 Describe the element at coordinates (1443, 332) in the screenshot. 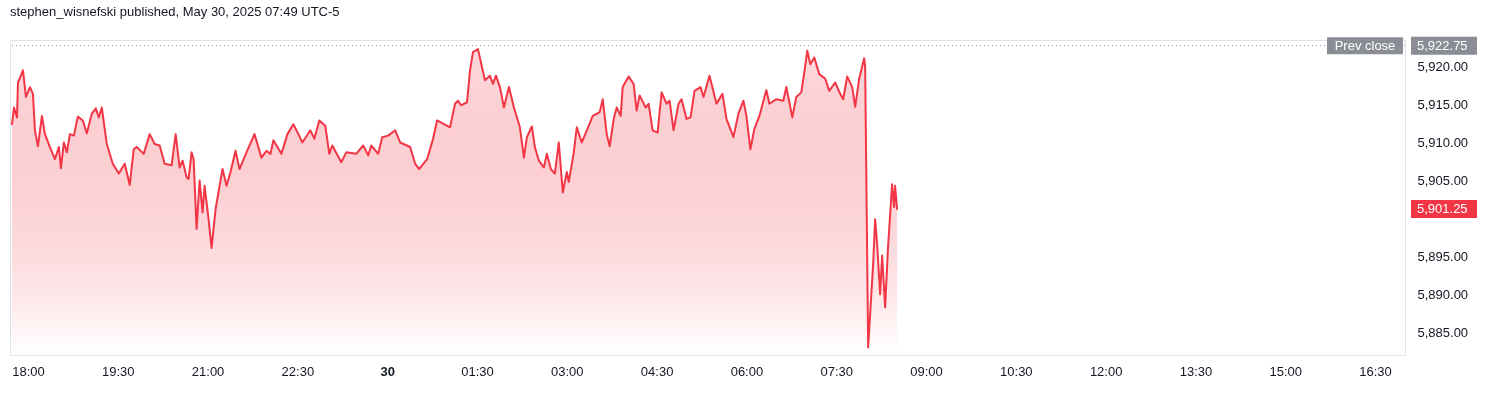

I see `y-tick-label: 5,885.00` at that location.